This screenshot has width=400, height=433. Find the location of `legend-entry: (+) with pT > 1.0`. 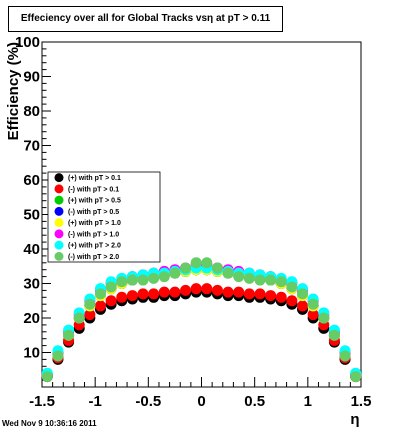

legend-entry: (+) with pT > 1.0 is located at coordinates (94, 223).